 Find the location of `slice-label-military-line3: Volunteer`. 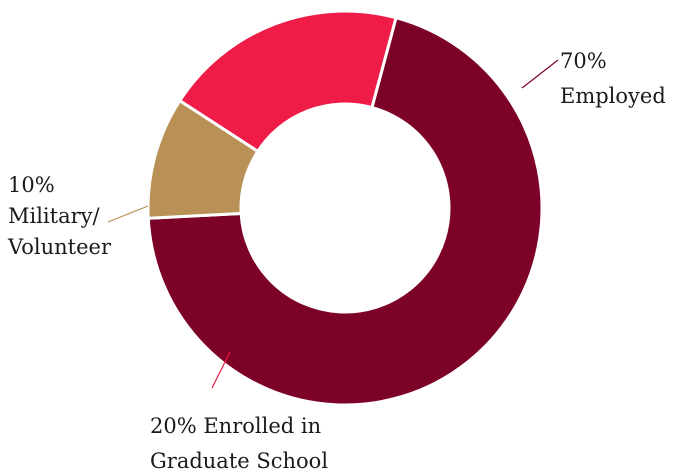

slice-label-military-line3: Volunteer is located at coordinates (59, 247).